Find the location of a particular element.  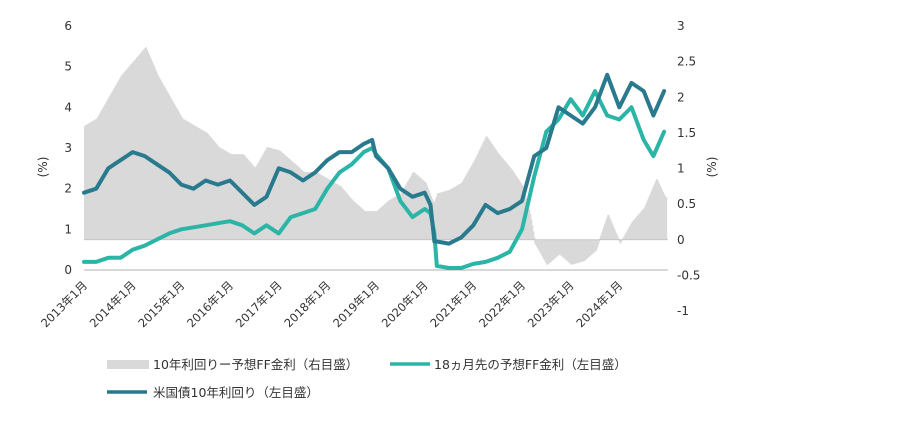

right-axis-unit: (%) is located at coordinates (712, 167).